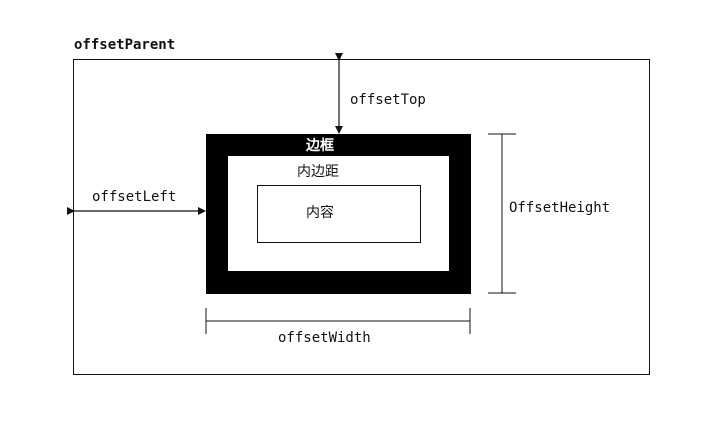  Describe the element at coordinates (339, 214) in the screenshot. I see `element-content-box` at that location.